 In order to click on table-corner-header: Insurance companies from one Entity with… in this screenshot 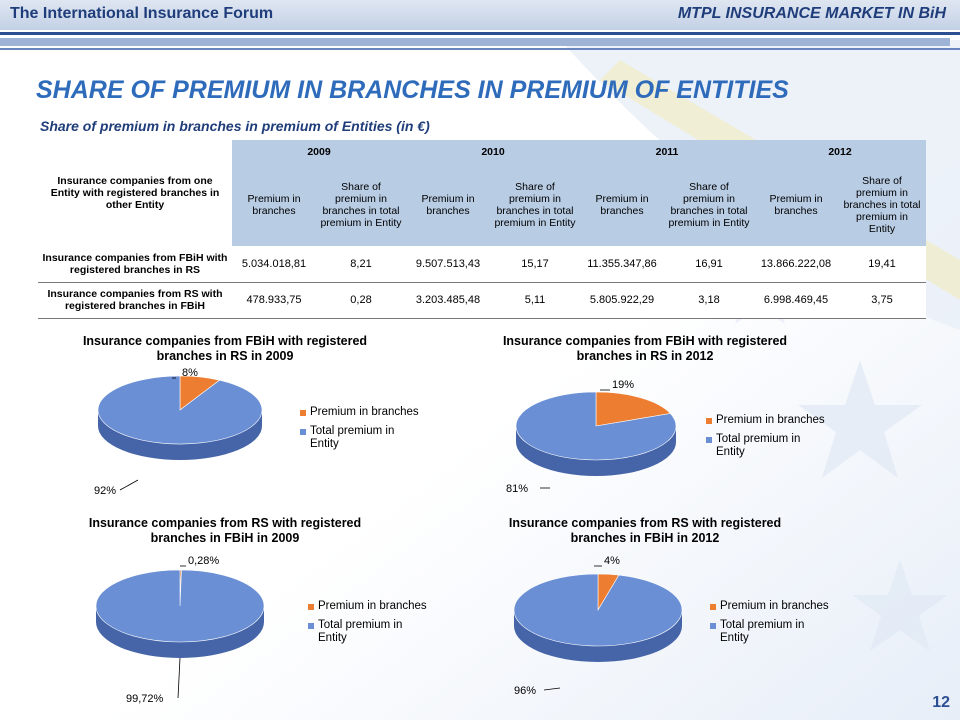, I will do `click(135, 193)`.